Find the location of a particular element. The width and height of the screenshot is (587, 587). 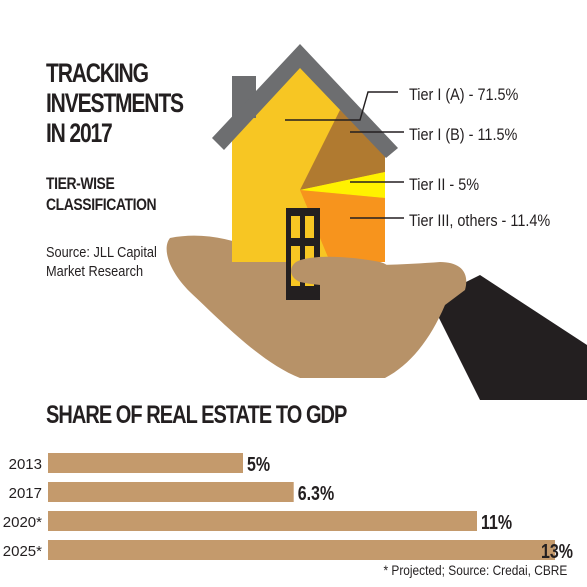

subtitle-line: CLASSIFICATION is located at coordinates (101, 204).